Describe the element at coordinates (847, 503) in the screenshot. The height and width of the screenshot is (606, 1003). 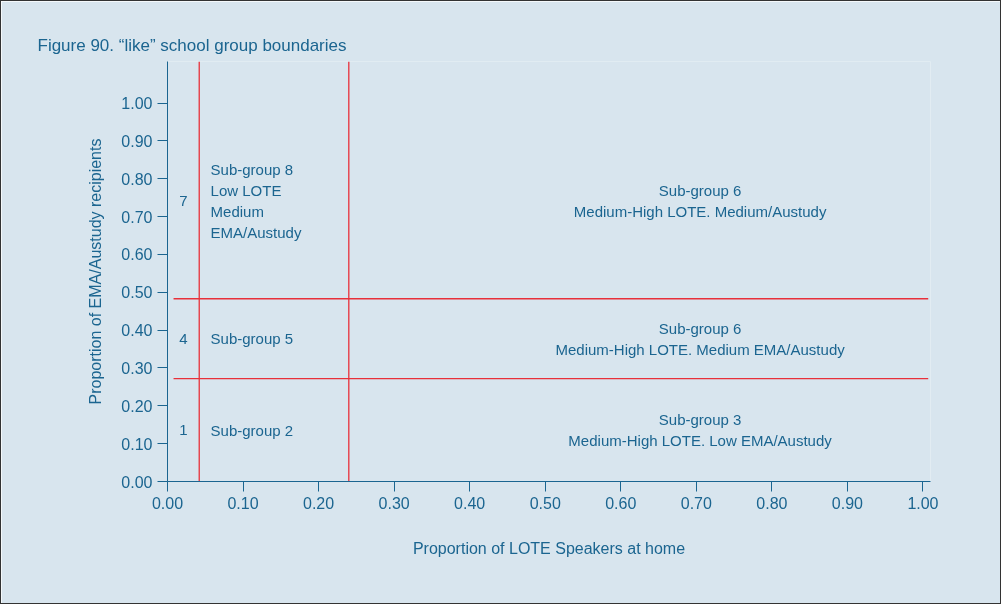
I see `x-tick-label: 0.90` at that location.